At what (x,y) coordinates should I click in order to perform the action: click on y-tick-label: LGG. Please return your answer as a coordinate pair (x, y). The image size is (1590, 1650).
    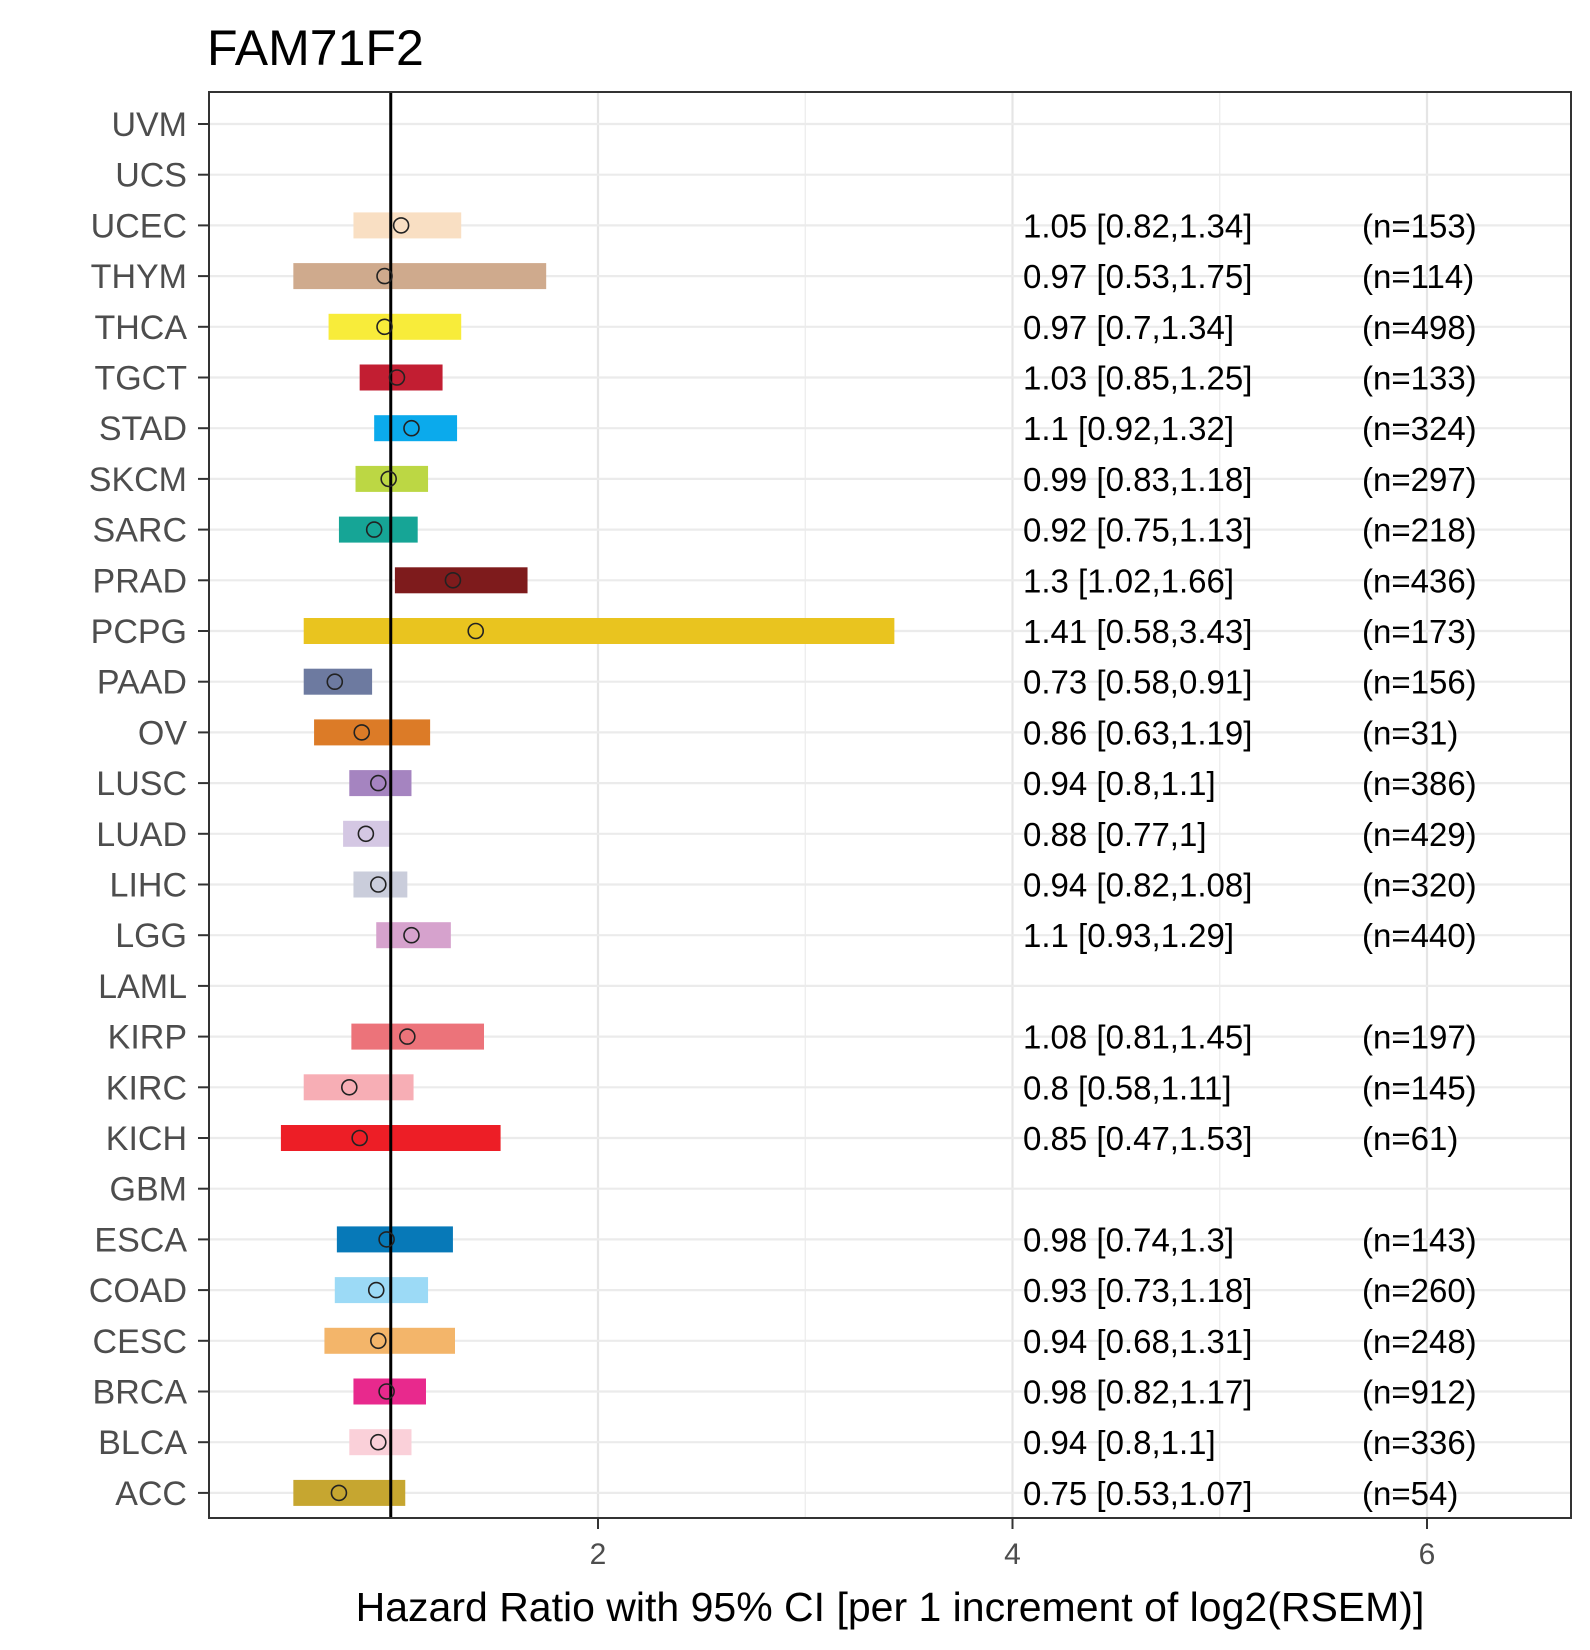
    Looking at the image, I should click on (151, 936).